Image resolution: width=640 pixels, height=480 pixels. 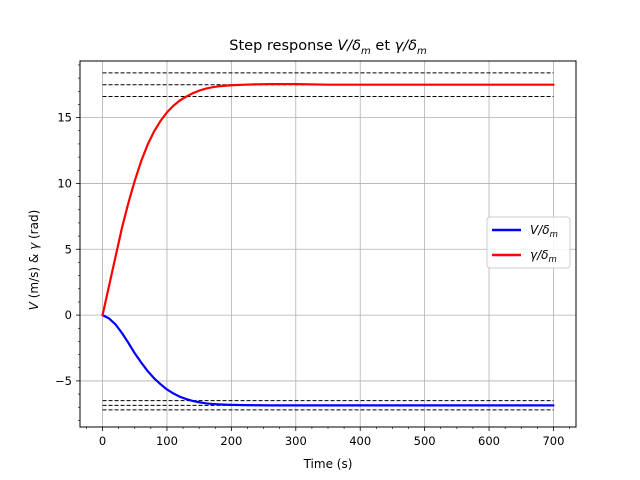 I want to click on x-tick-label: 100, so click(x=167, y=441).